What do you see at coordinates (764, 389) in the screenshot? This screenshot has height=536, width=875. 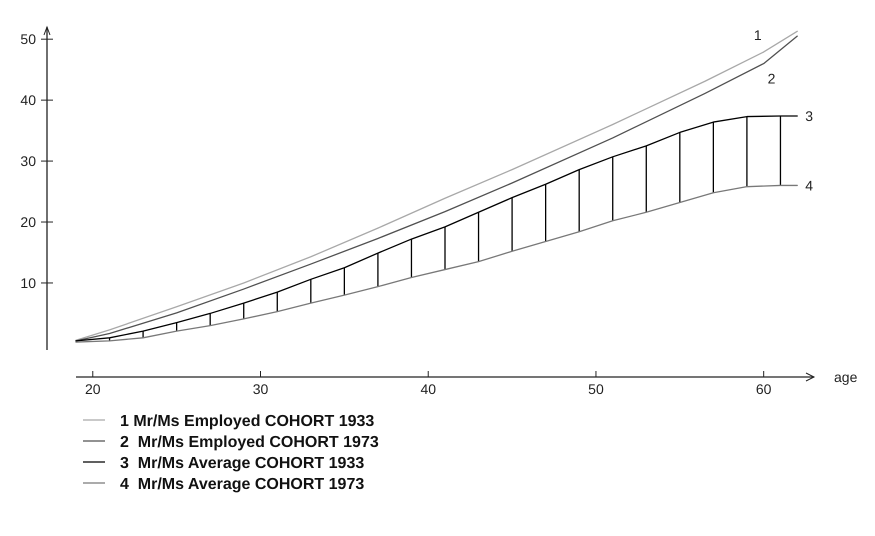 I see `x-tick-label: 60` at bounding box center [764, 389].